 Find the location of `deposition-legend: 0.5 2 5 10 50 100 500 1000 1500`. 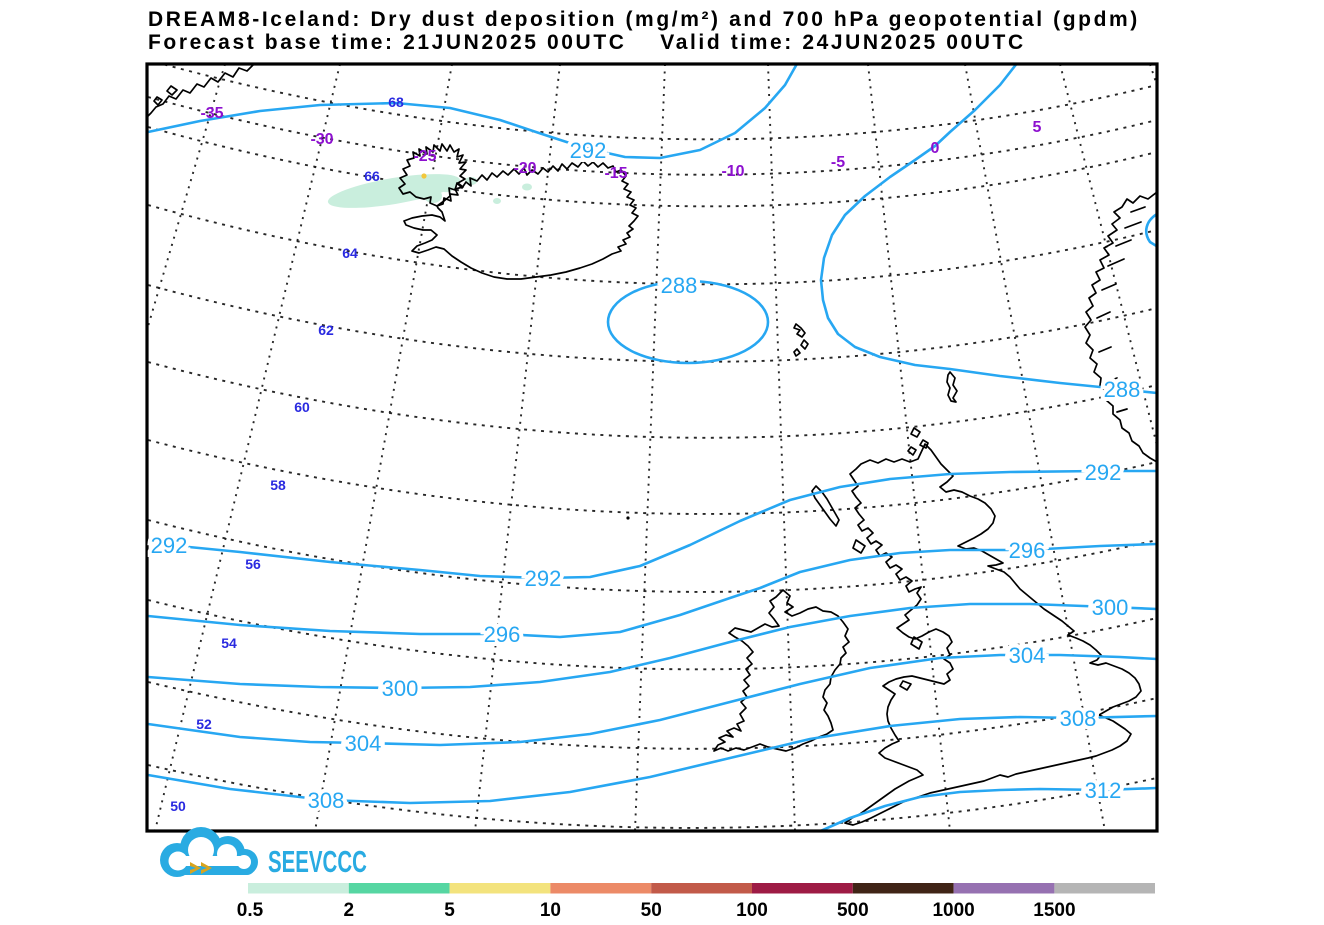

deposition-legend: 0.5 2 5 10 50 100 500 1000 1500 is located at coordinates (696, 902).